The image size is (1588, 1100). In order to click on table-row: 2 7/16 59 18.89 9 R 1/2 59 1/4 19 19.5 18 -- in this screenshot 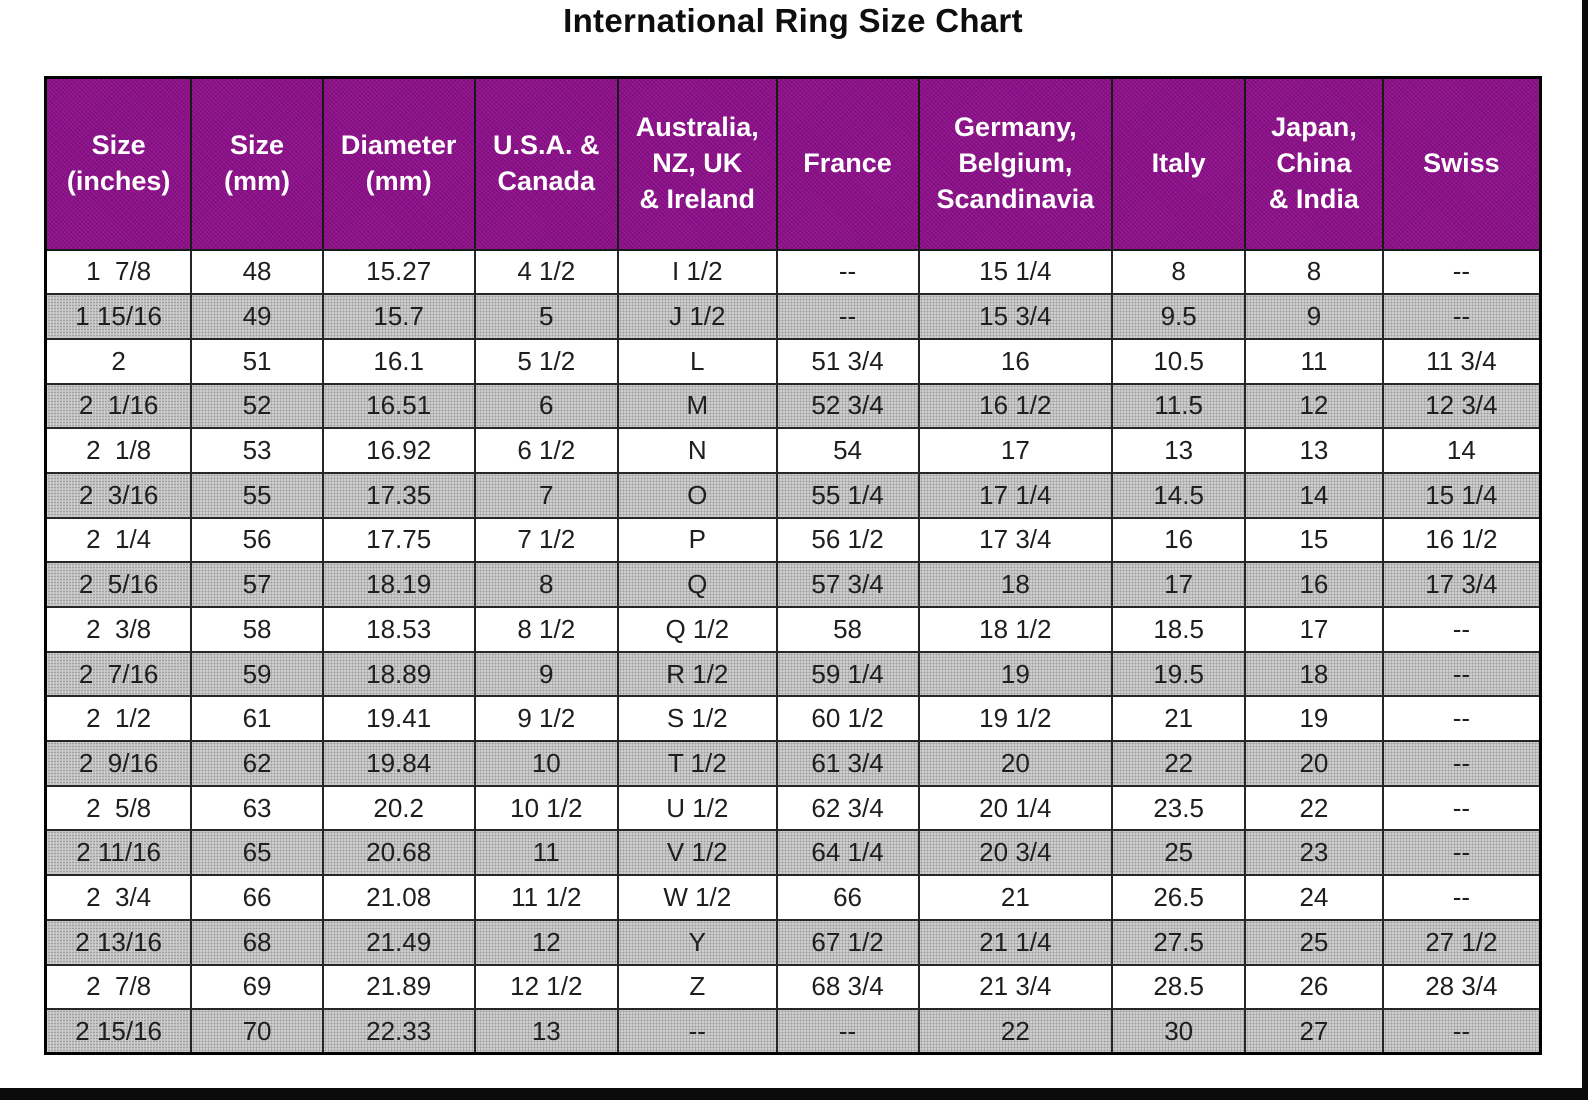, I will do `click(793, 674)`.